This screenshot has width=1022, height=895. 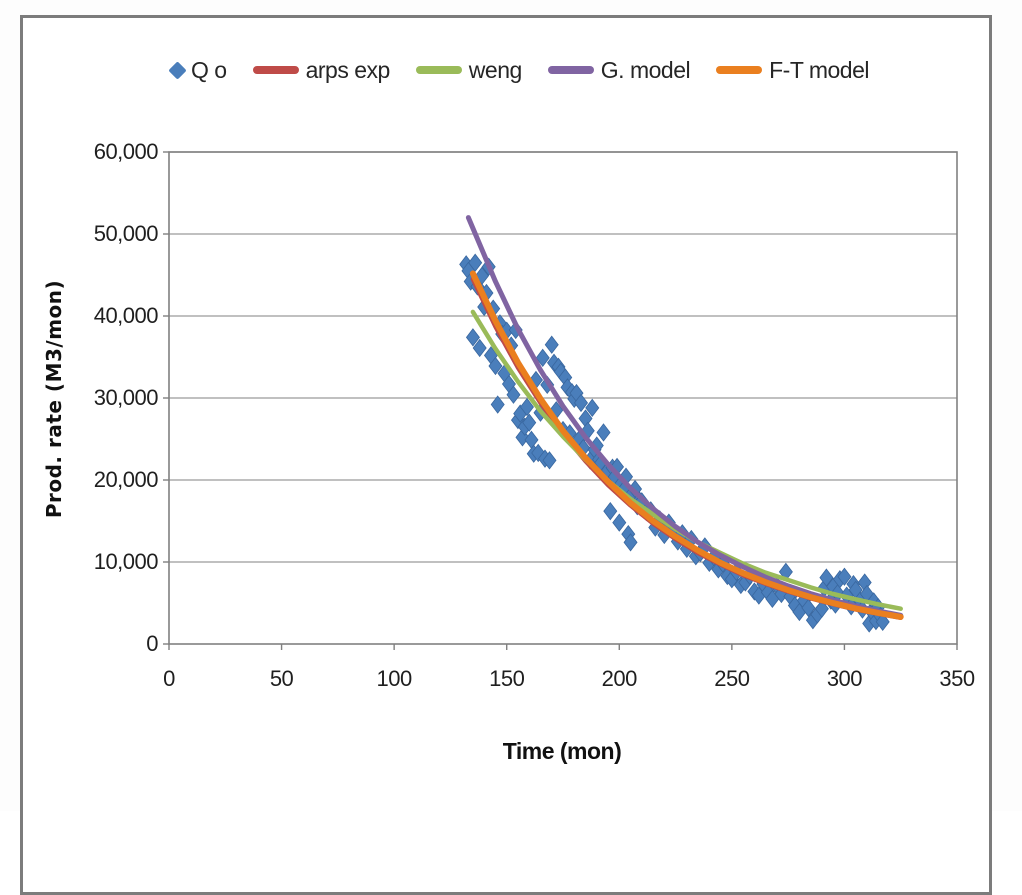 I want to click on legend-item-arps-exp: arps exp, so click(x=321, y=70).